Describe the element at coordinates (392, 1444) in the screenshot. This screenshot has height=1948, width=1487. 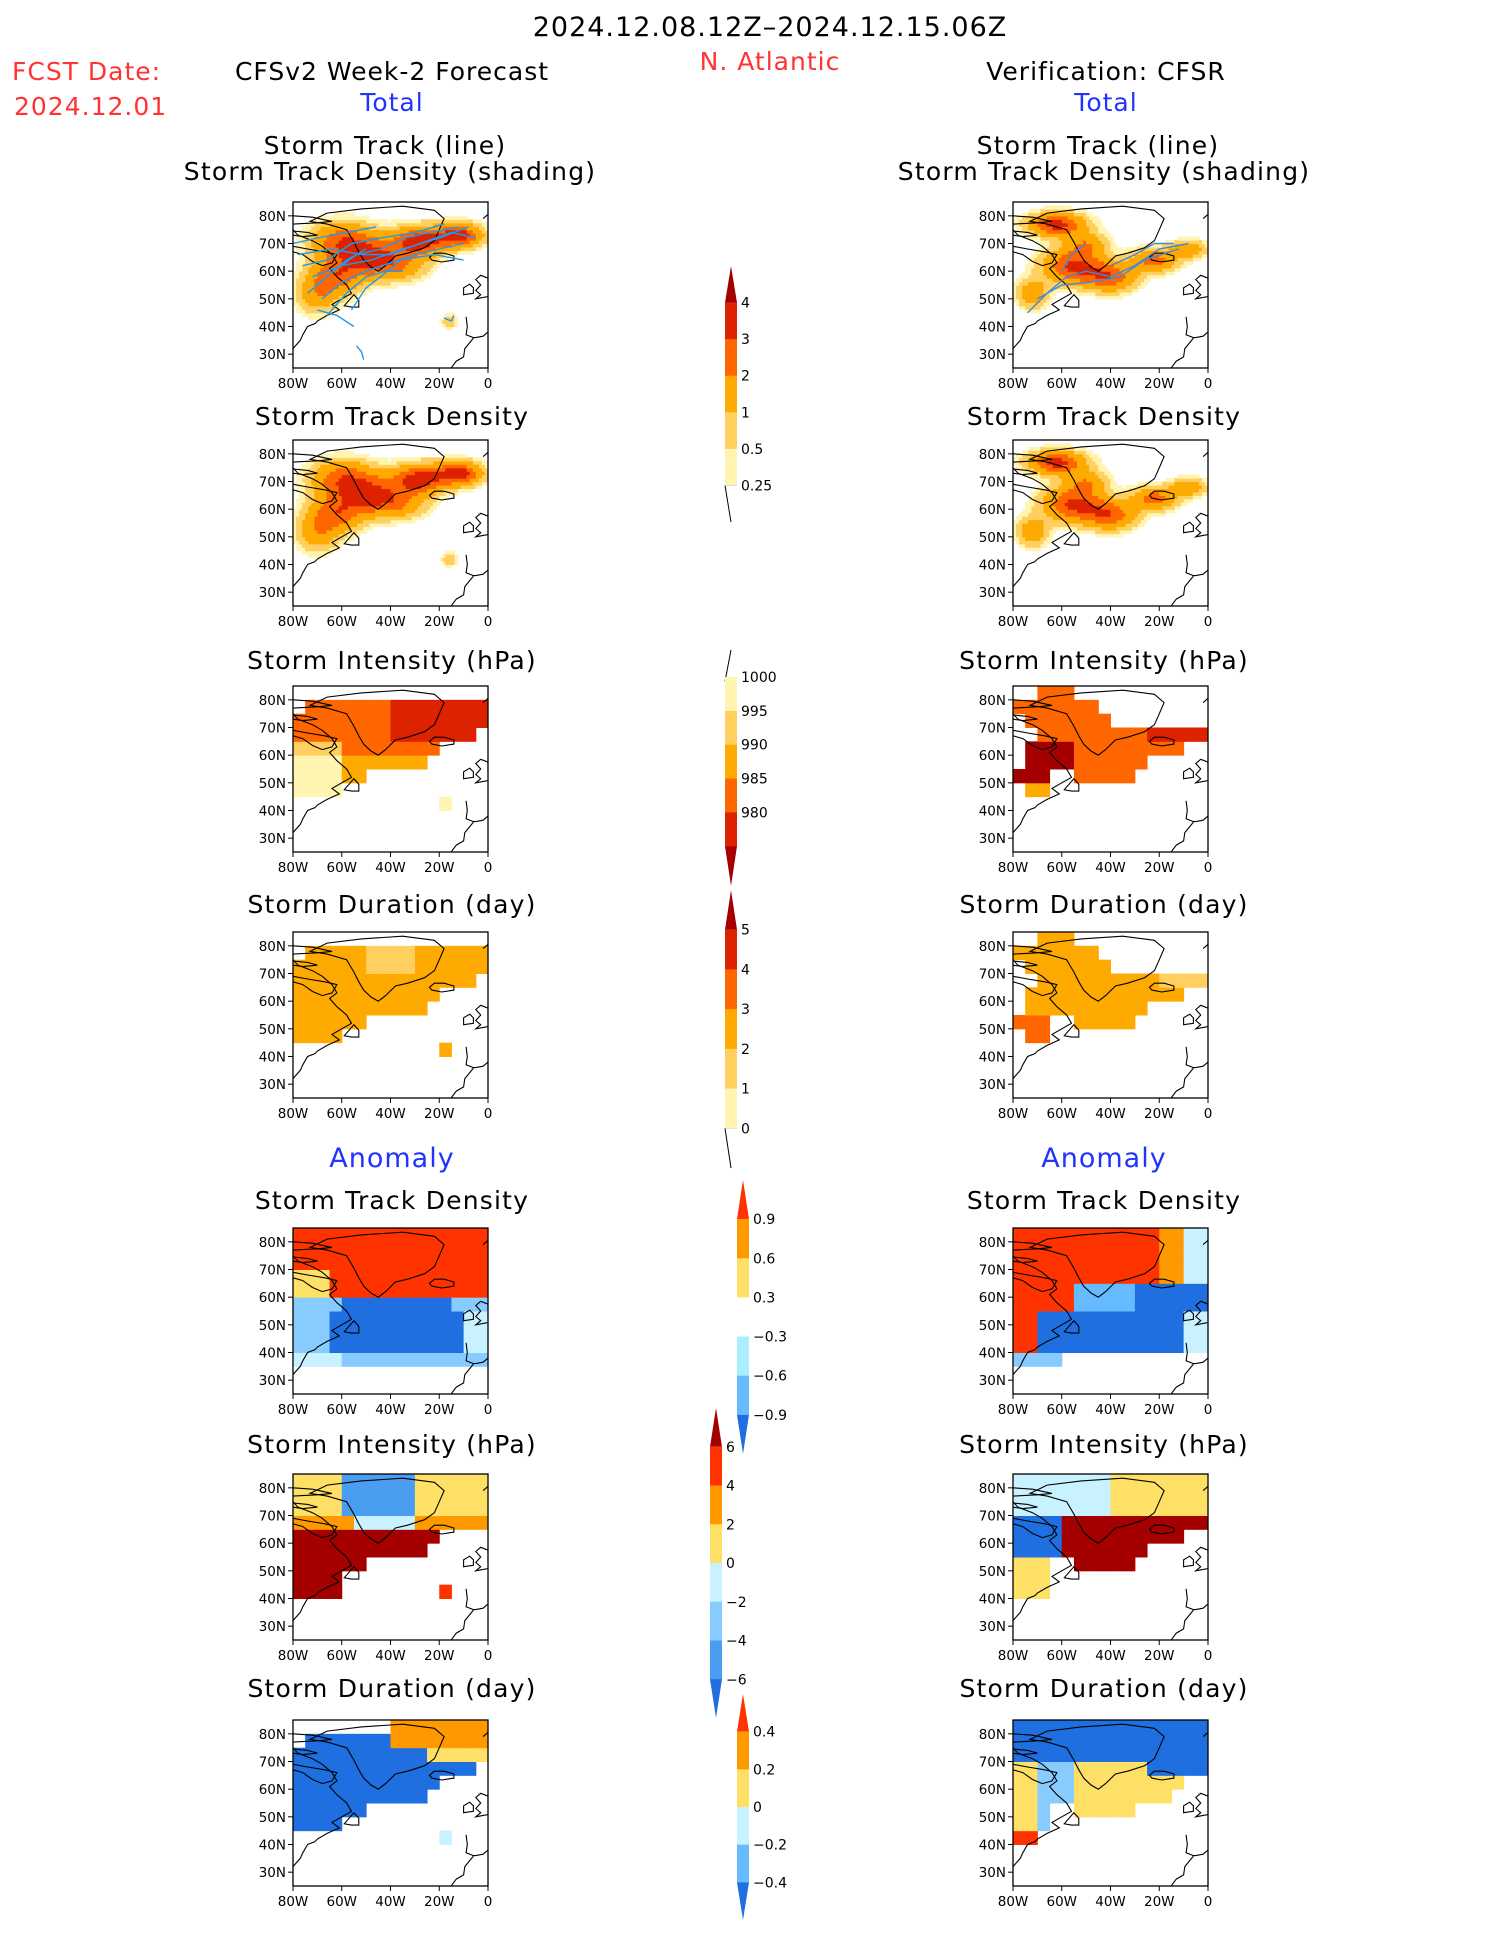
I see `left-anom-intensity-title: Storm Intensity (hPa)` at that location.